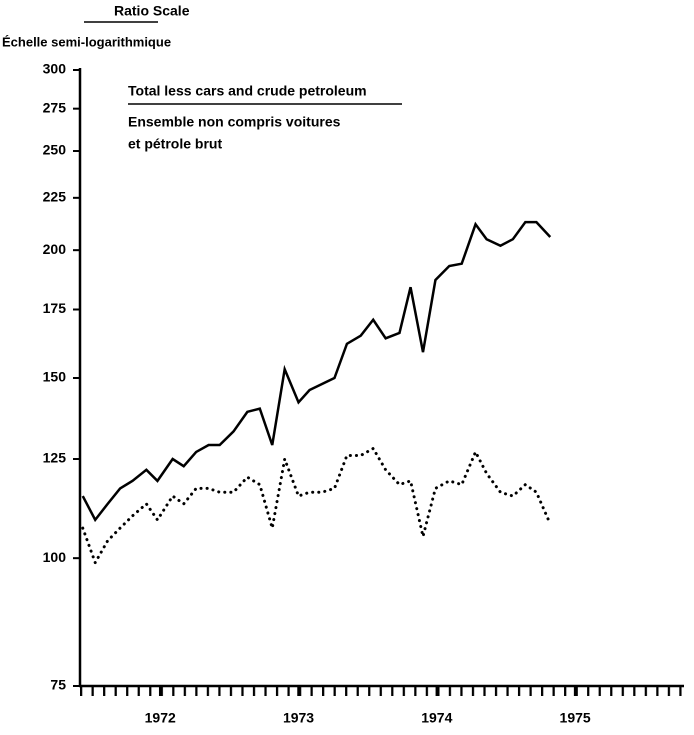 This screenshot has width=694, height=735. What do you see at coordinates (55, 69) in the screenshot?
I see `y-tick-label: 300` at bounding box center [55, 69].